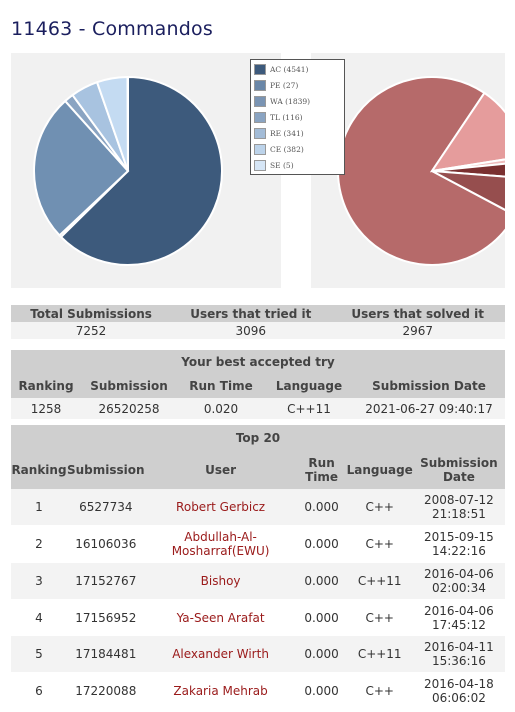 The width and height of the screenshot is (515, 712). What do you see at coordinates (129, 408) in the screenshot?
I see `best-submission-id: 26520258` at bounding box center [129, 408].